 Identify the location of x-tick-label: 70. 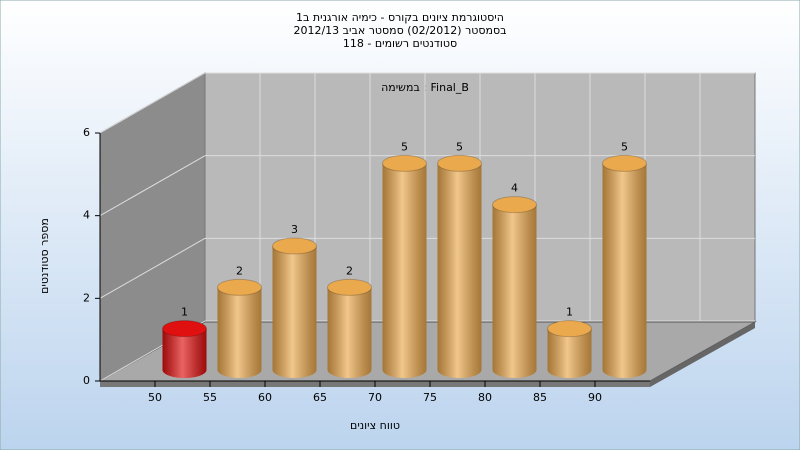
(375, 397).